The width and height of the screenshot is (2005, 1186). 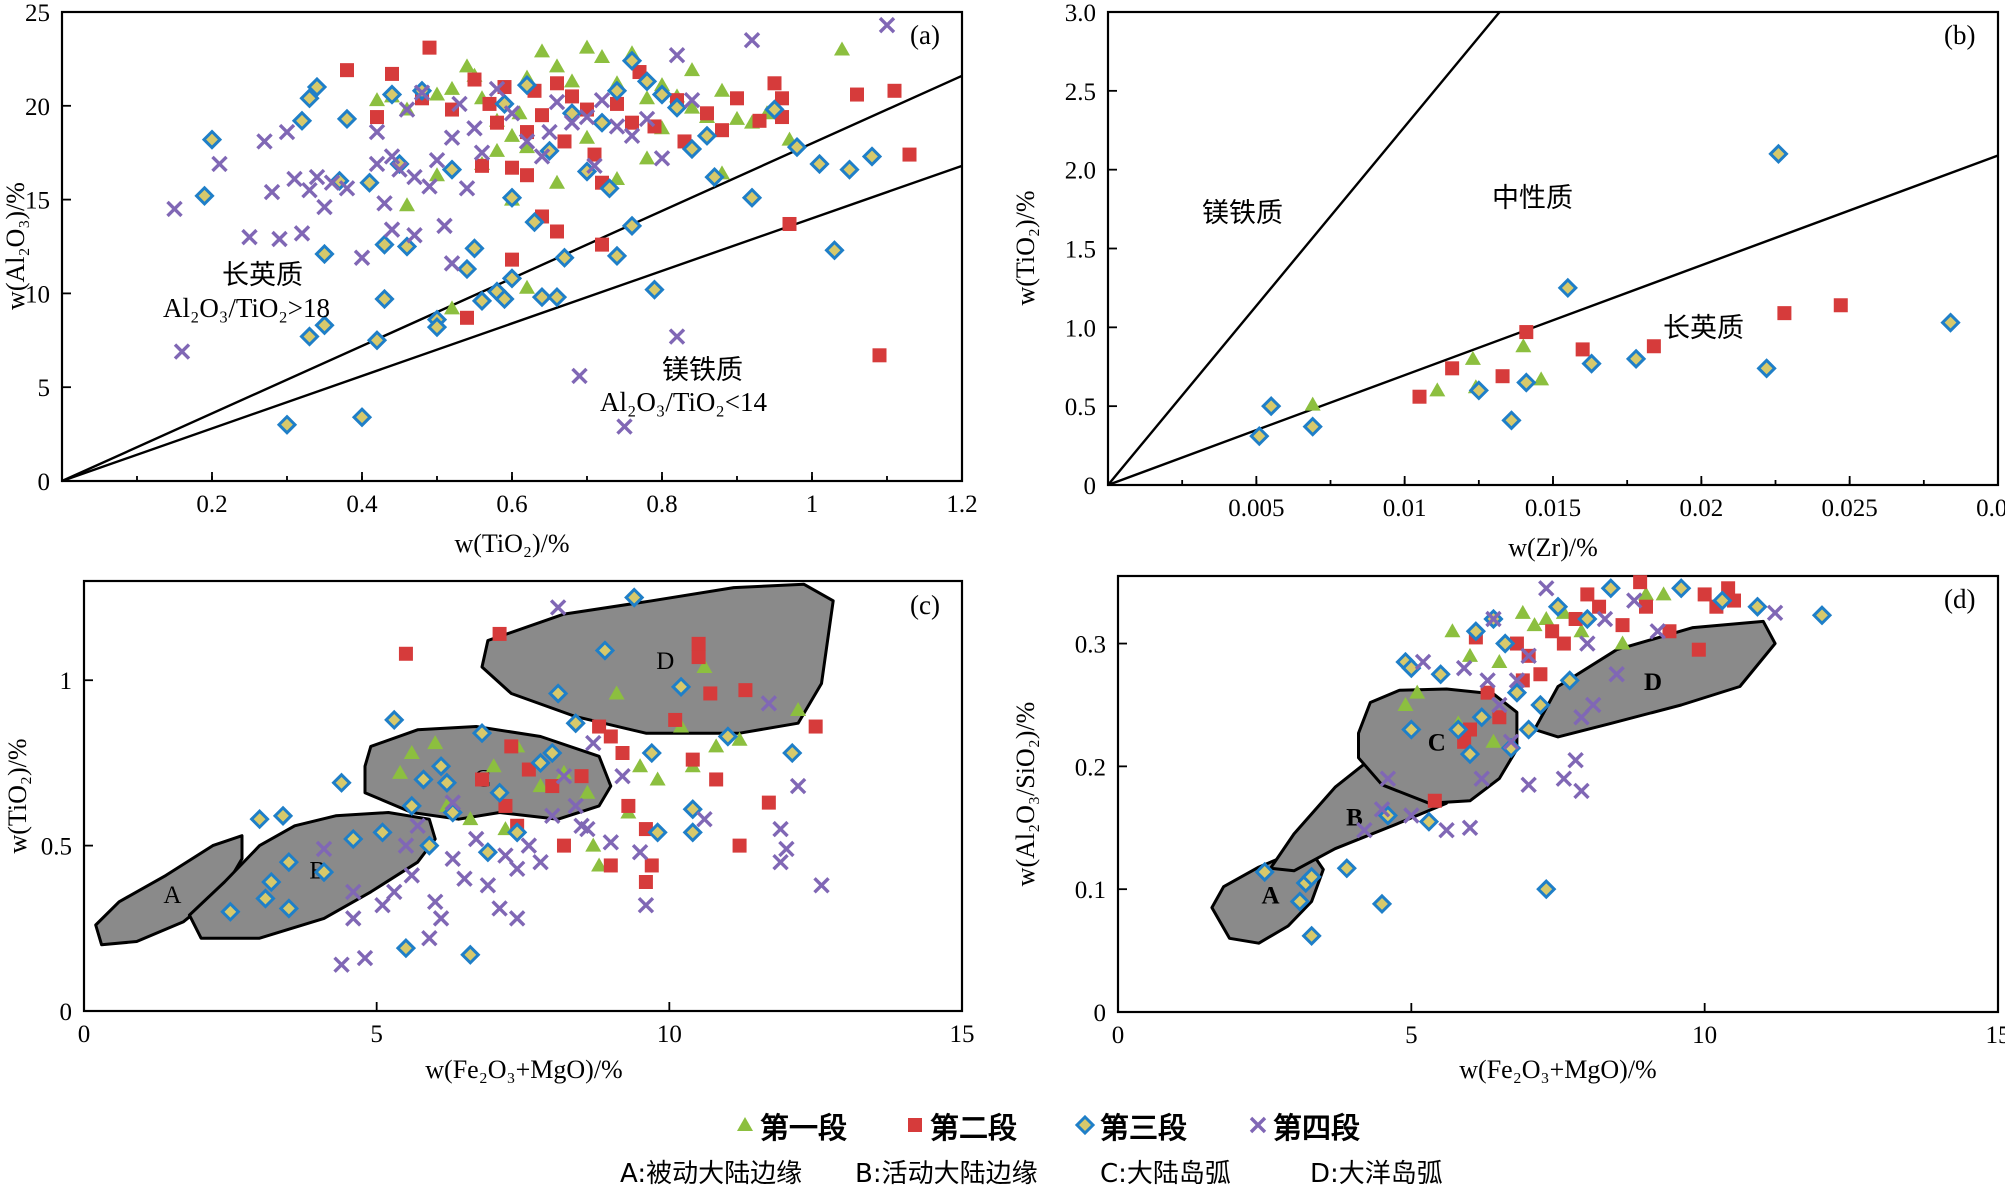 What do you see at coordinates (17, 795) in the screenshot?
I see `panel-c-y-title: w(TiO₂)/%` at bounding box center [17, 795].